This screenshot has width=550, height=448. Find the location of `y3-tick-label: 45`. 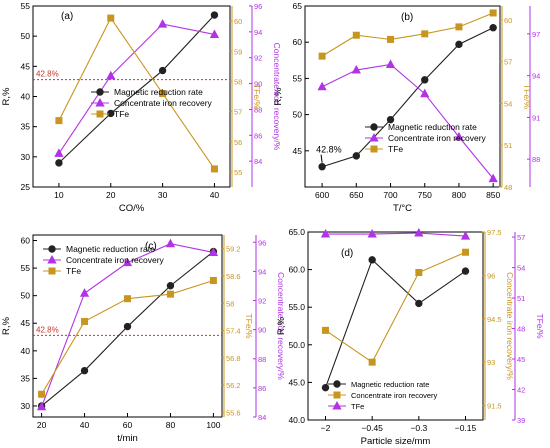

y3-tick-label: 45 is located at coordinates (521, 359).